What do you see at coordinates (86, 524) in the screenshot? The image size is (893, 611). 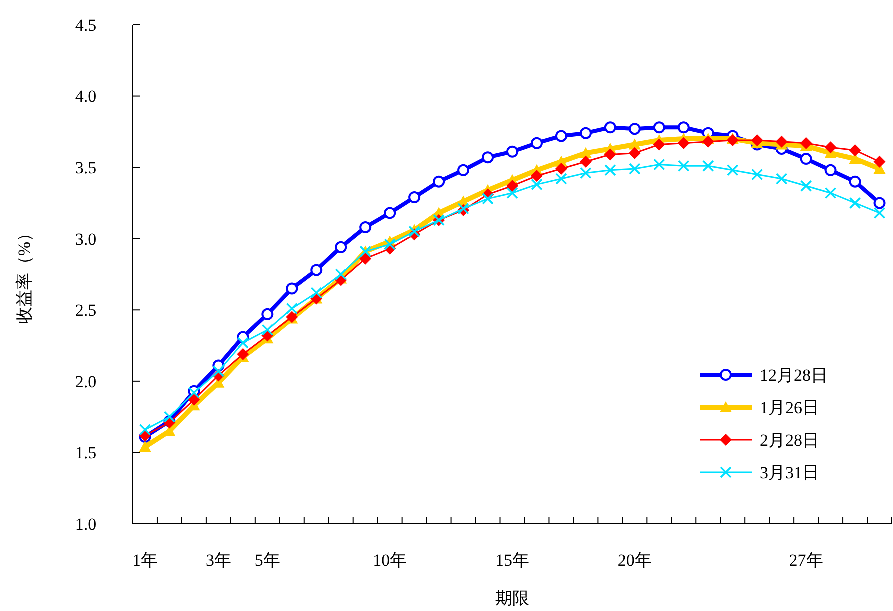 I see `y-tick-label: 1.0` at bounding box center [86, 524].